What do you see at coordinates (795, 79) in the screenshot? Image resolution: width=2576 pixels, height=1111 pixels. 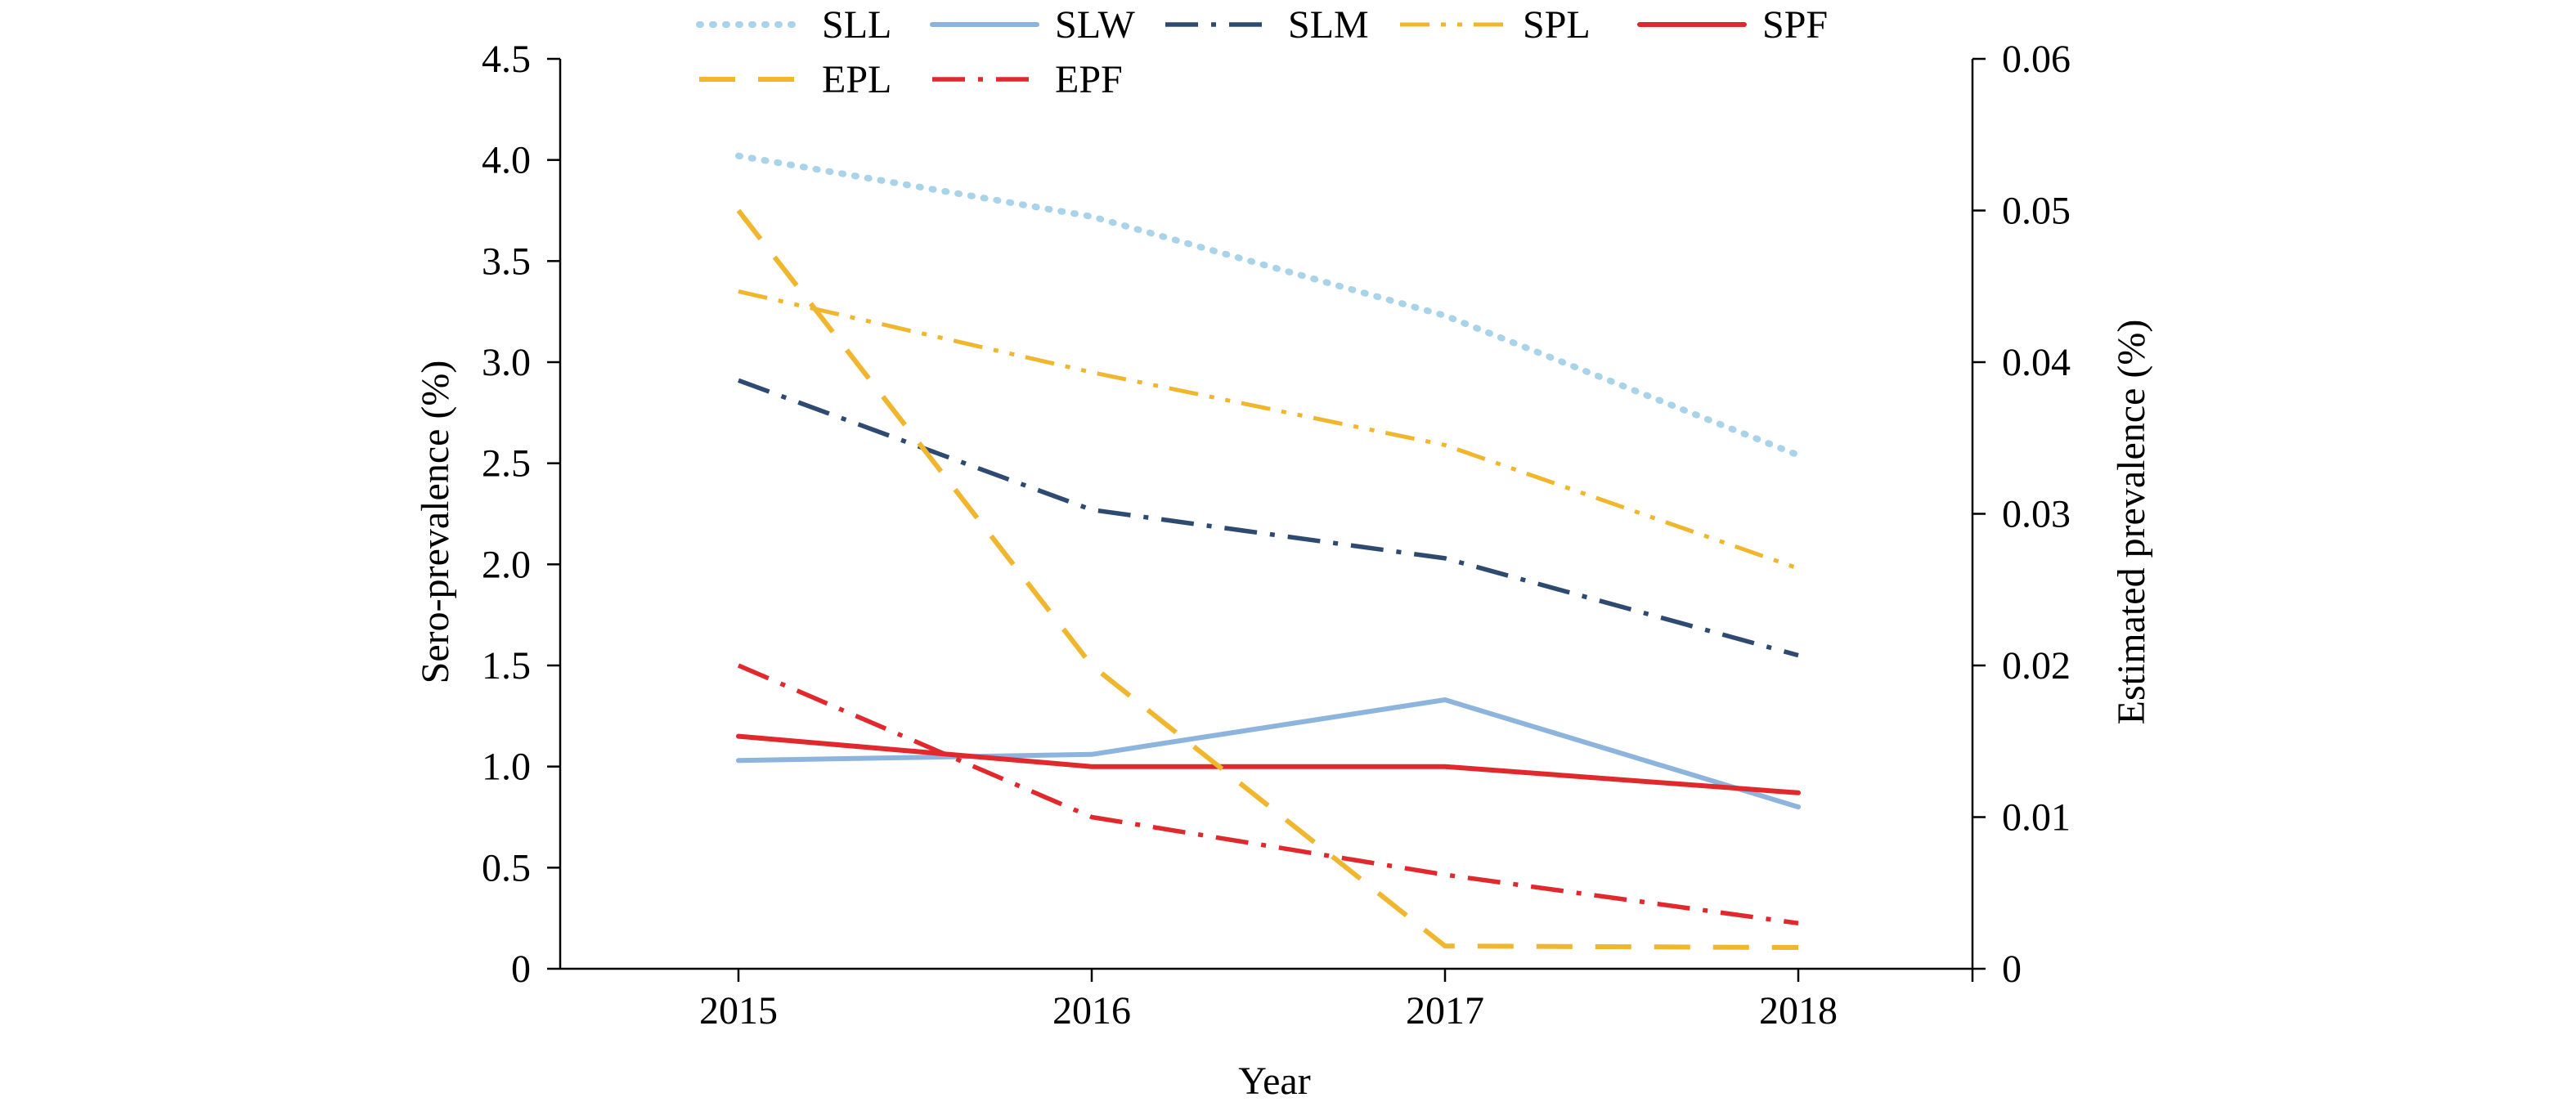 I see `legend-item-epl: EPL` at bounding box center [795, 79].